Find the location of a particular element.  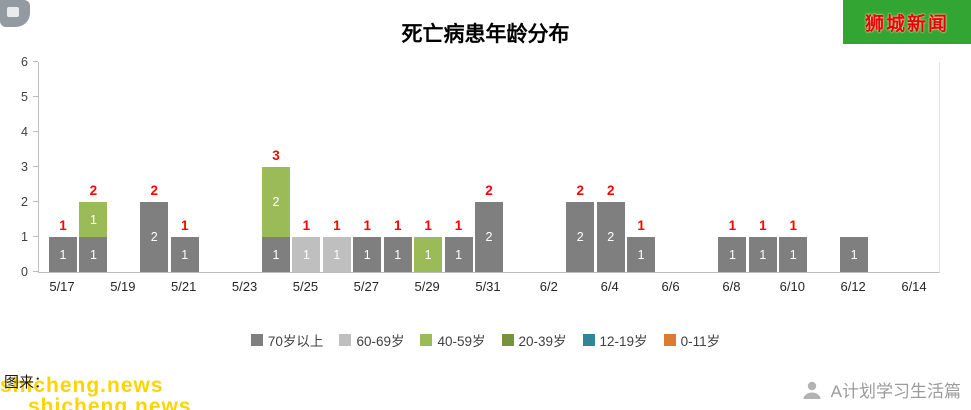

y-tick-label: 0 is located at coordinates (24, 272).